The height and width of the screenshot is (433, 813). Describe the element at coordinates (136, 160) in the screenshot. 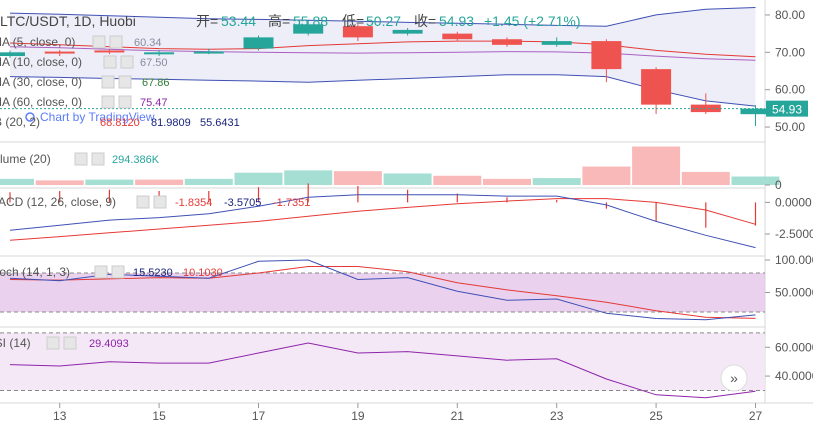

I see `volume-value: 294.386K` at that location.